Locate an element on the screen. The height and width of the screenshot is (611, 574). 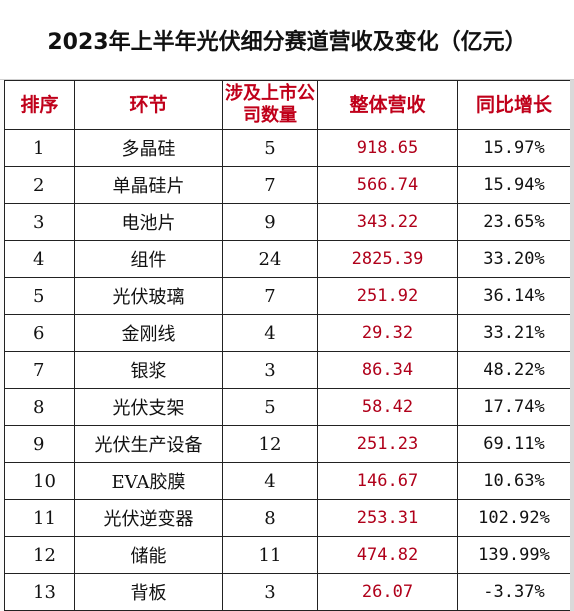
table-row: 12 储能 11 474.82 139.99% is located at coordinates (287, 555).